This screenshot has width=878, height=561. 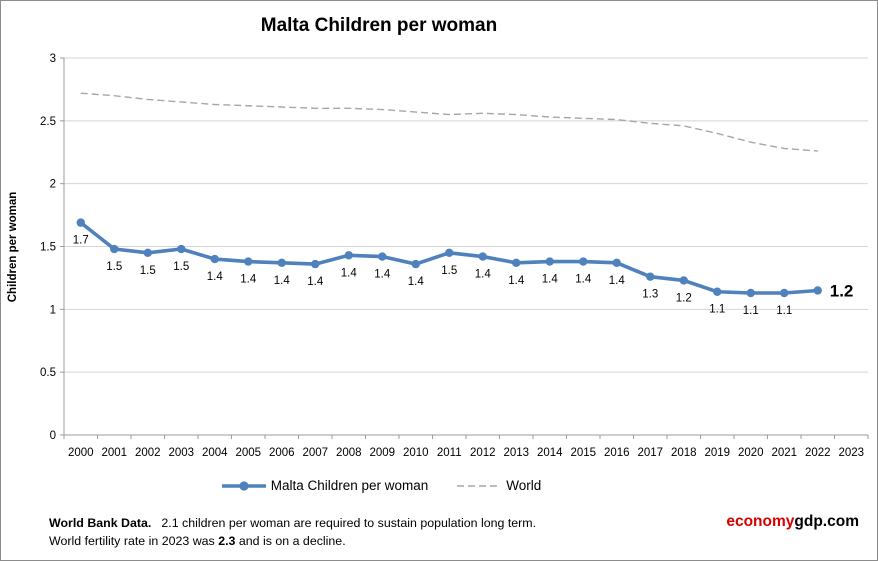 I want to click on x-tick-label: 2018, so click(x=684, y=453).